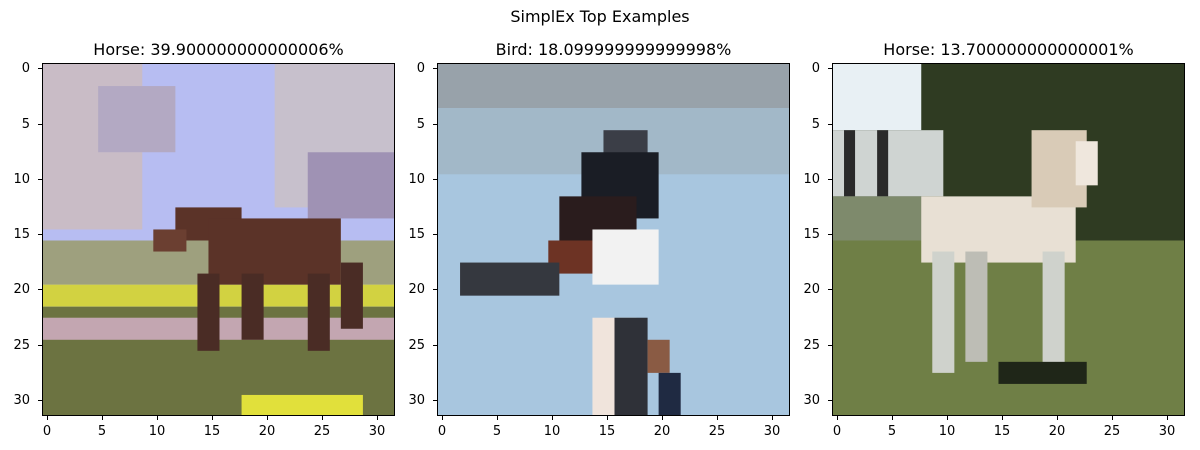  What do you see at coordinates (613, 49) in the screenshot?
I see `panel-2-title: Bird: 18.099999999999998%` at bounding box center [613, 49].